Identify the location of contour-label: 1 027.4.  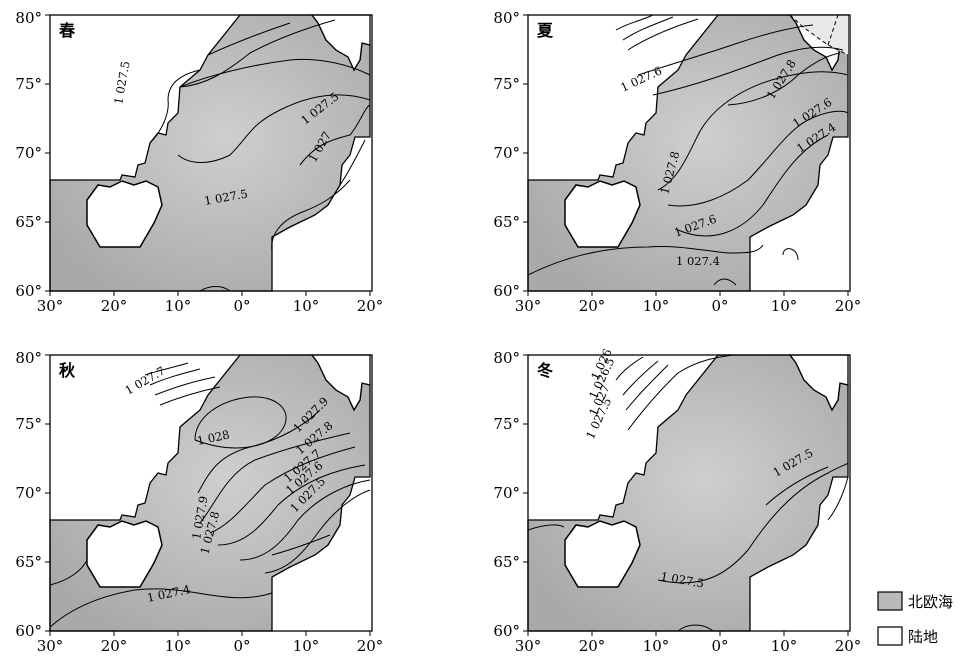
(698, 261).